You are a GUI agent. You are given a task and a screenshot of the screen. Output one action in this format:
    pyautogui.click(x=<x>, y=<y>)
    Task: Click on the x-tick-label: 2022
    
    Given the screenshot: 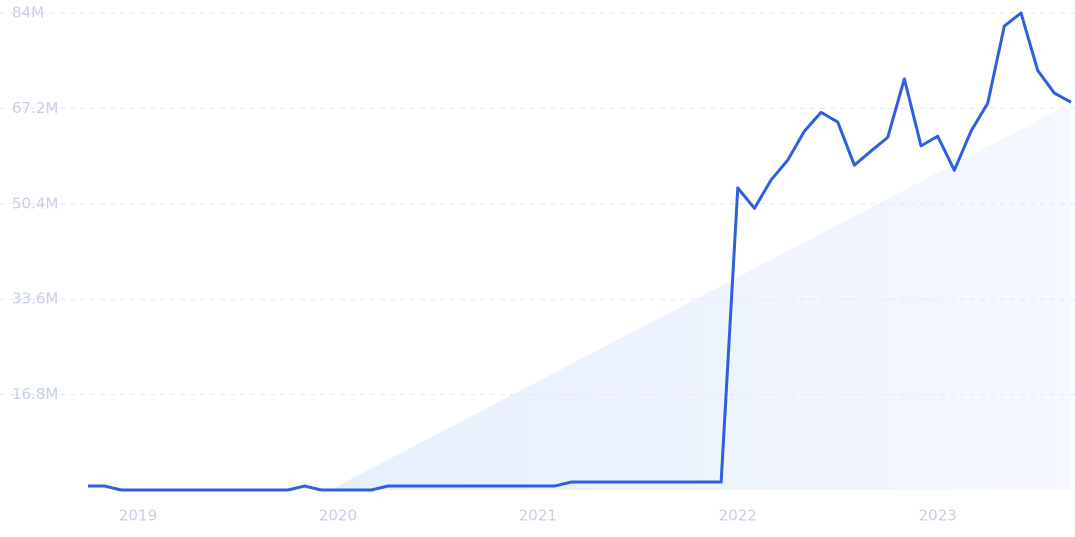 What is the action you would take?
    pyautogui.click(x=738, y=516)
    